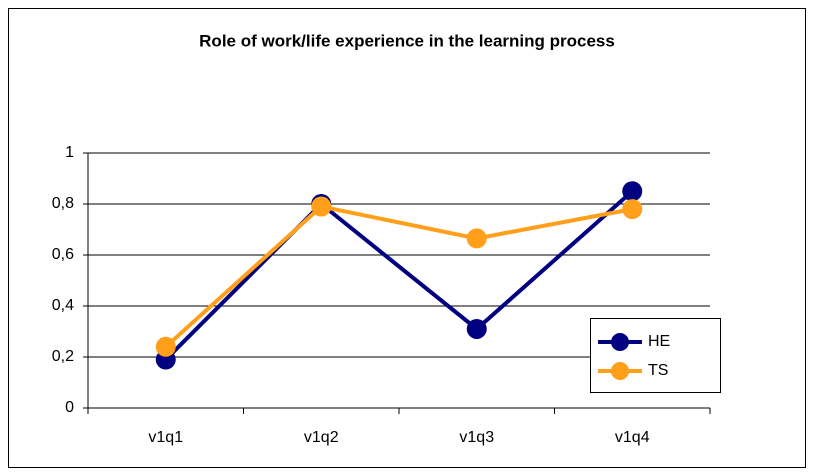 This screenshot has width=814, height=476. Describe the element at coordinates (321, 437) in the screenshot. I see `x-tick-label: v1q2` at that location.